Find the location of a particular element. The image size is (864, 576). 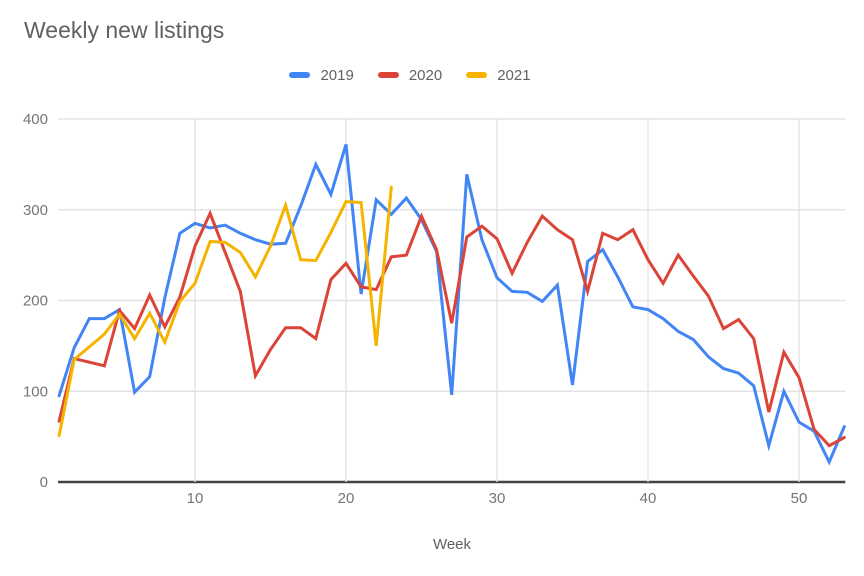

legend-swatch-2021 is located at coordinates (477, 75).